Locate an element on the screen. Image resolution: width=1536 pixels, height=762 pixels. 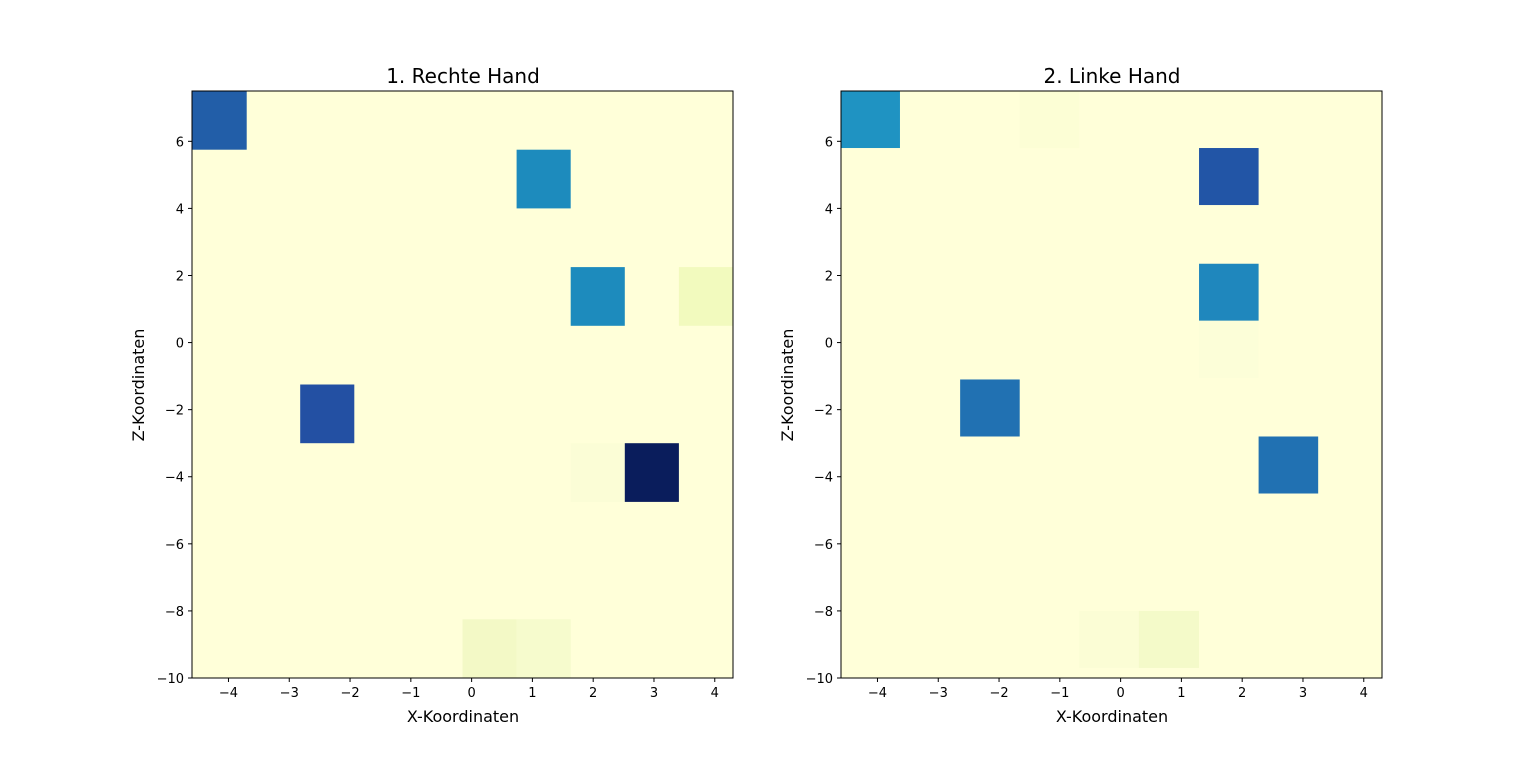
chart-title: 2. Linke Hand is located at coordinates (1111, 76).